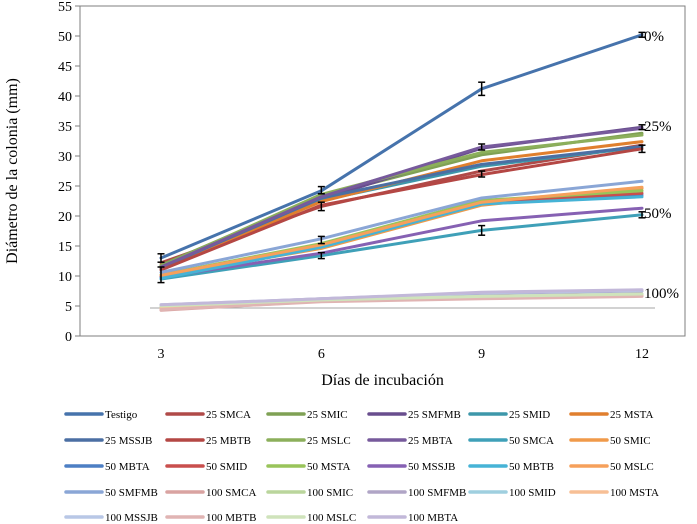  I want to click on y-tick-label: 10, so click(65, 277).